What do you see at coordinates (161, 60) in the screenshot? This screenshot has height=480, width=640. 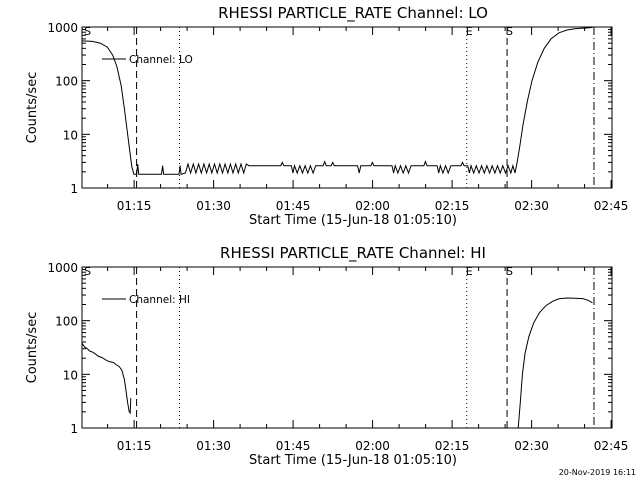 I see `legend-label: Channel: LO` at bounding box center [161, 60].